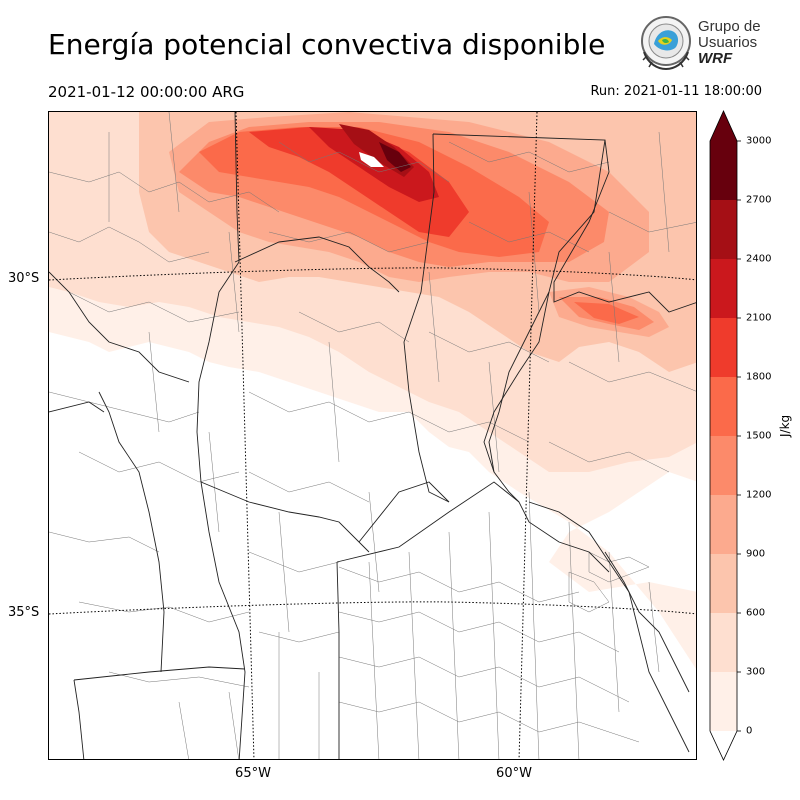 The image size is (800, 800). What do you see at coordinates (723, 745) in the screenshot?
I see `colorbar-extend-min` at bounding box center [723, 745].